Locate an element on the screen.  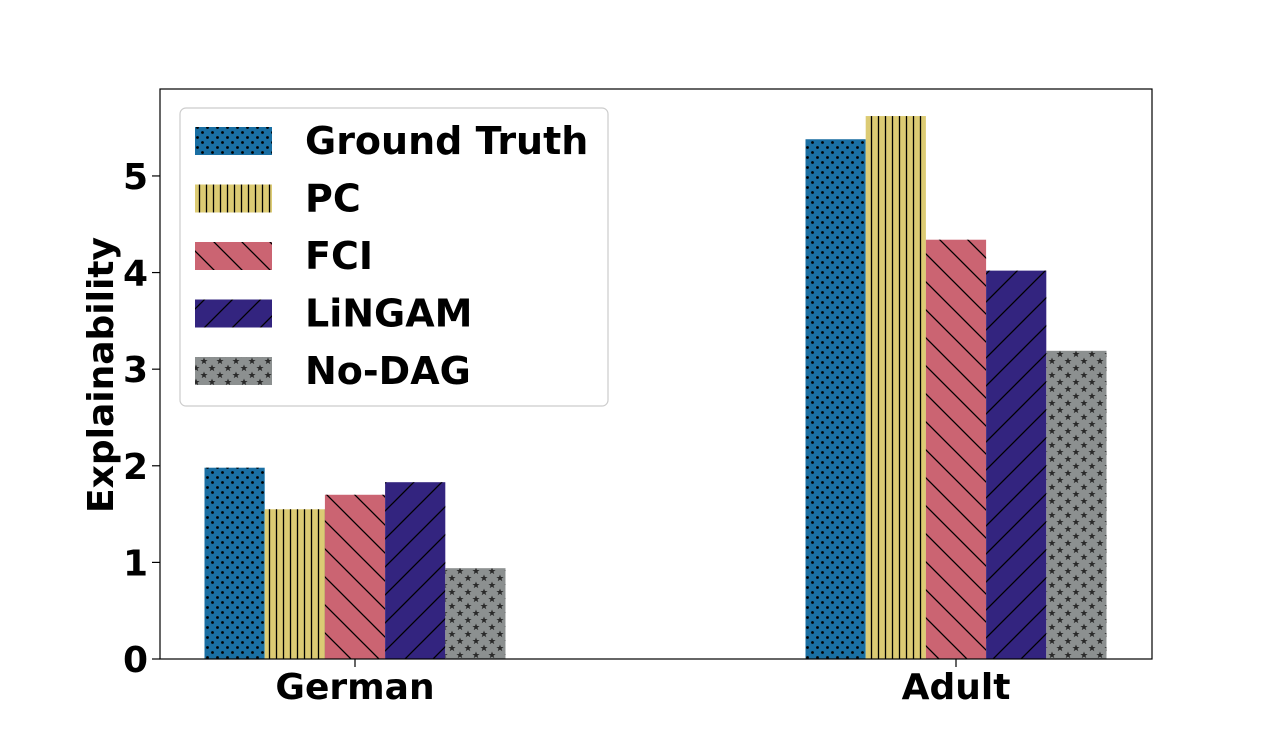
legend-item: FCI is located at coordinates (284, 256).